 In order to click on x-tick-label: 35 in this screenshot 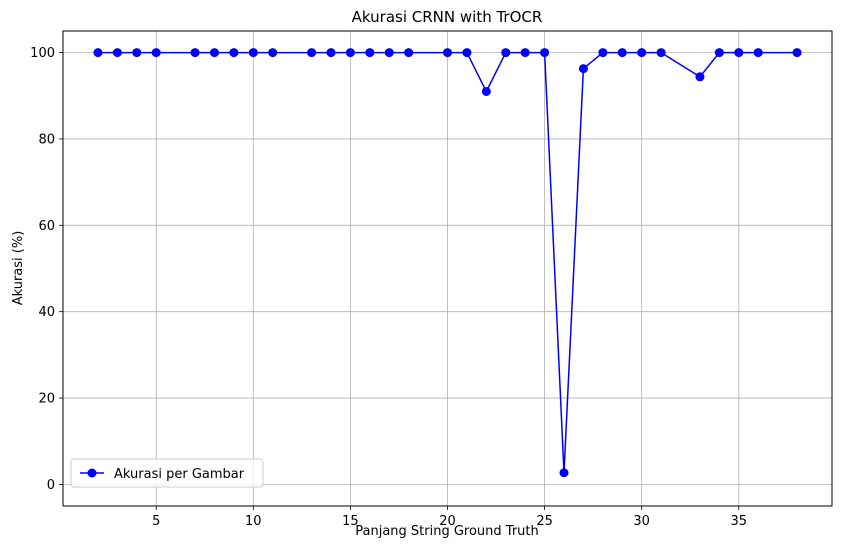, I will do `click(739, 521)`.